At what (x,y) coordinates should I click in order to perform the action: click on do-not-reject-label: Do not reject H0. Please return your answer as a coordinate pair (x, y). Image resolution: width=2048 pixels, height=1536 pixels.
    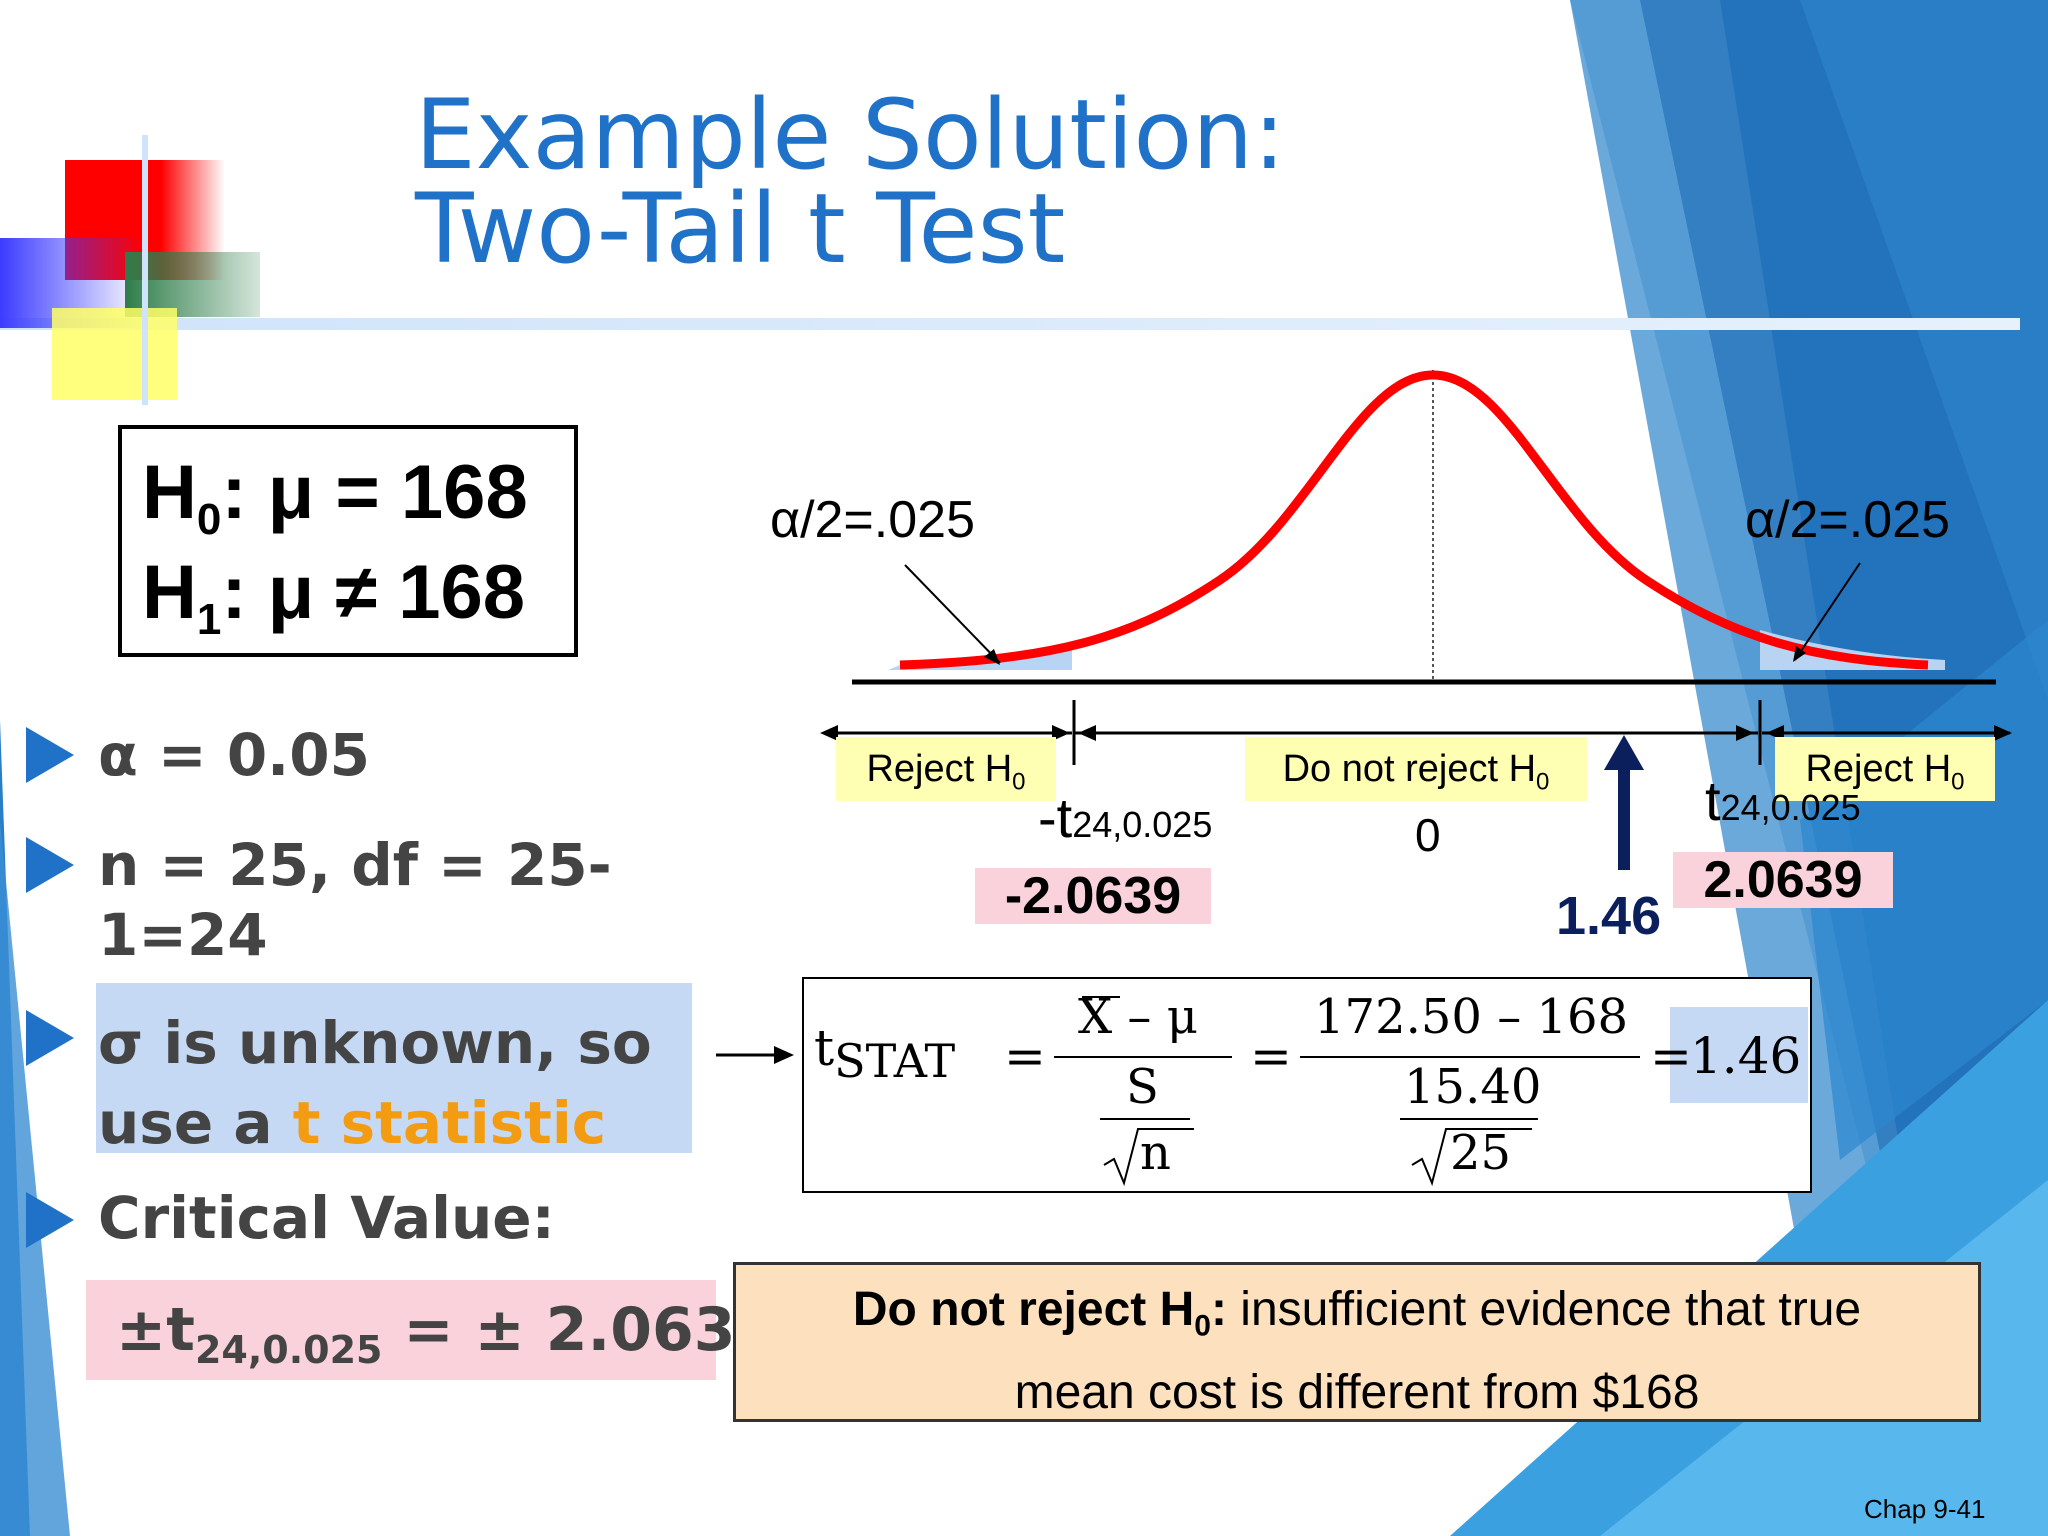
    Looking at the image, I should click on (1416, 769).